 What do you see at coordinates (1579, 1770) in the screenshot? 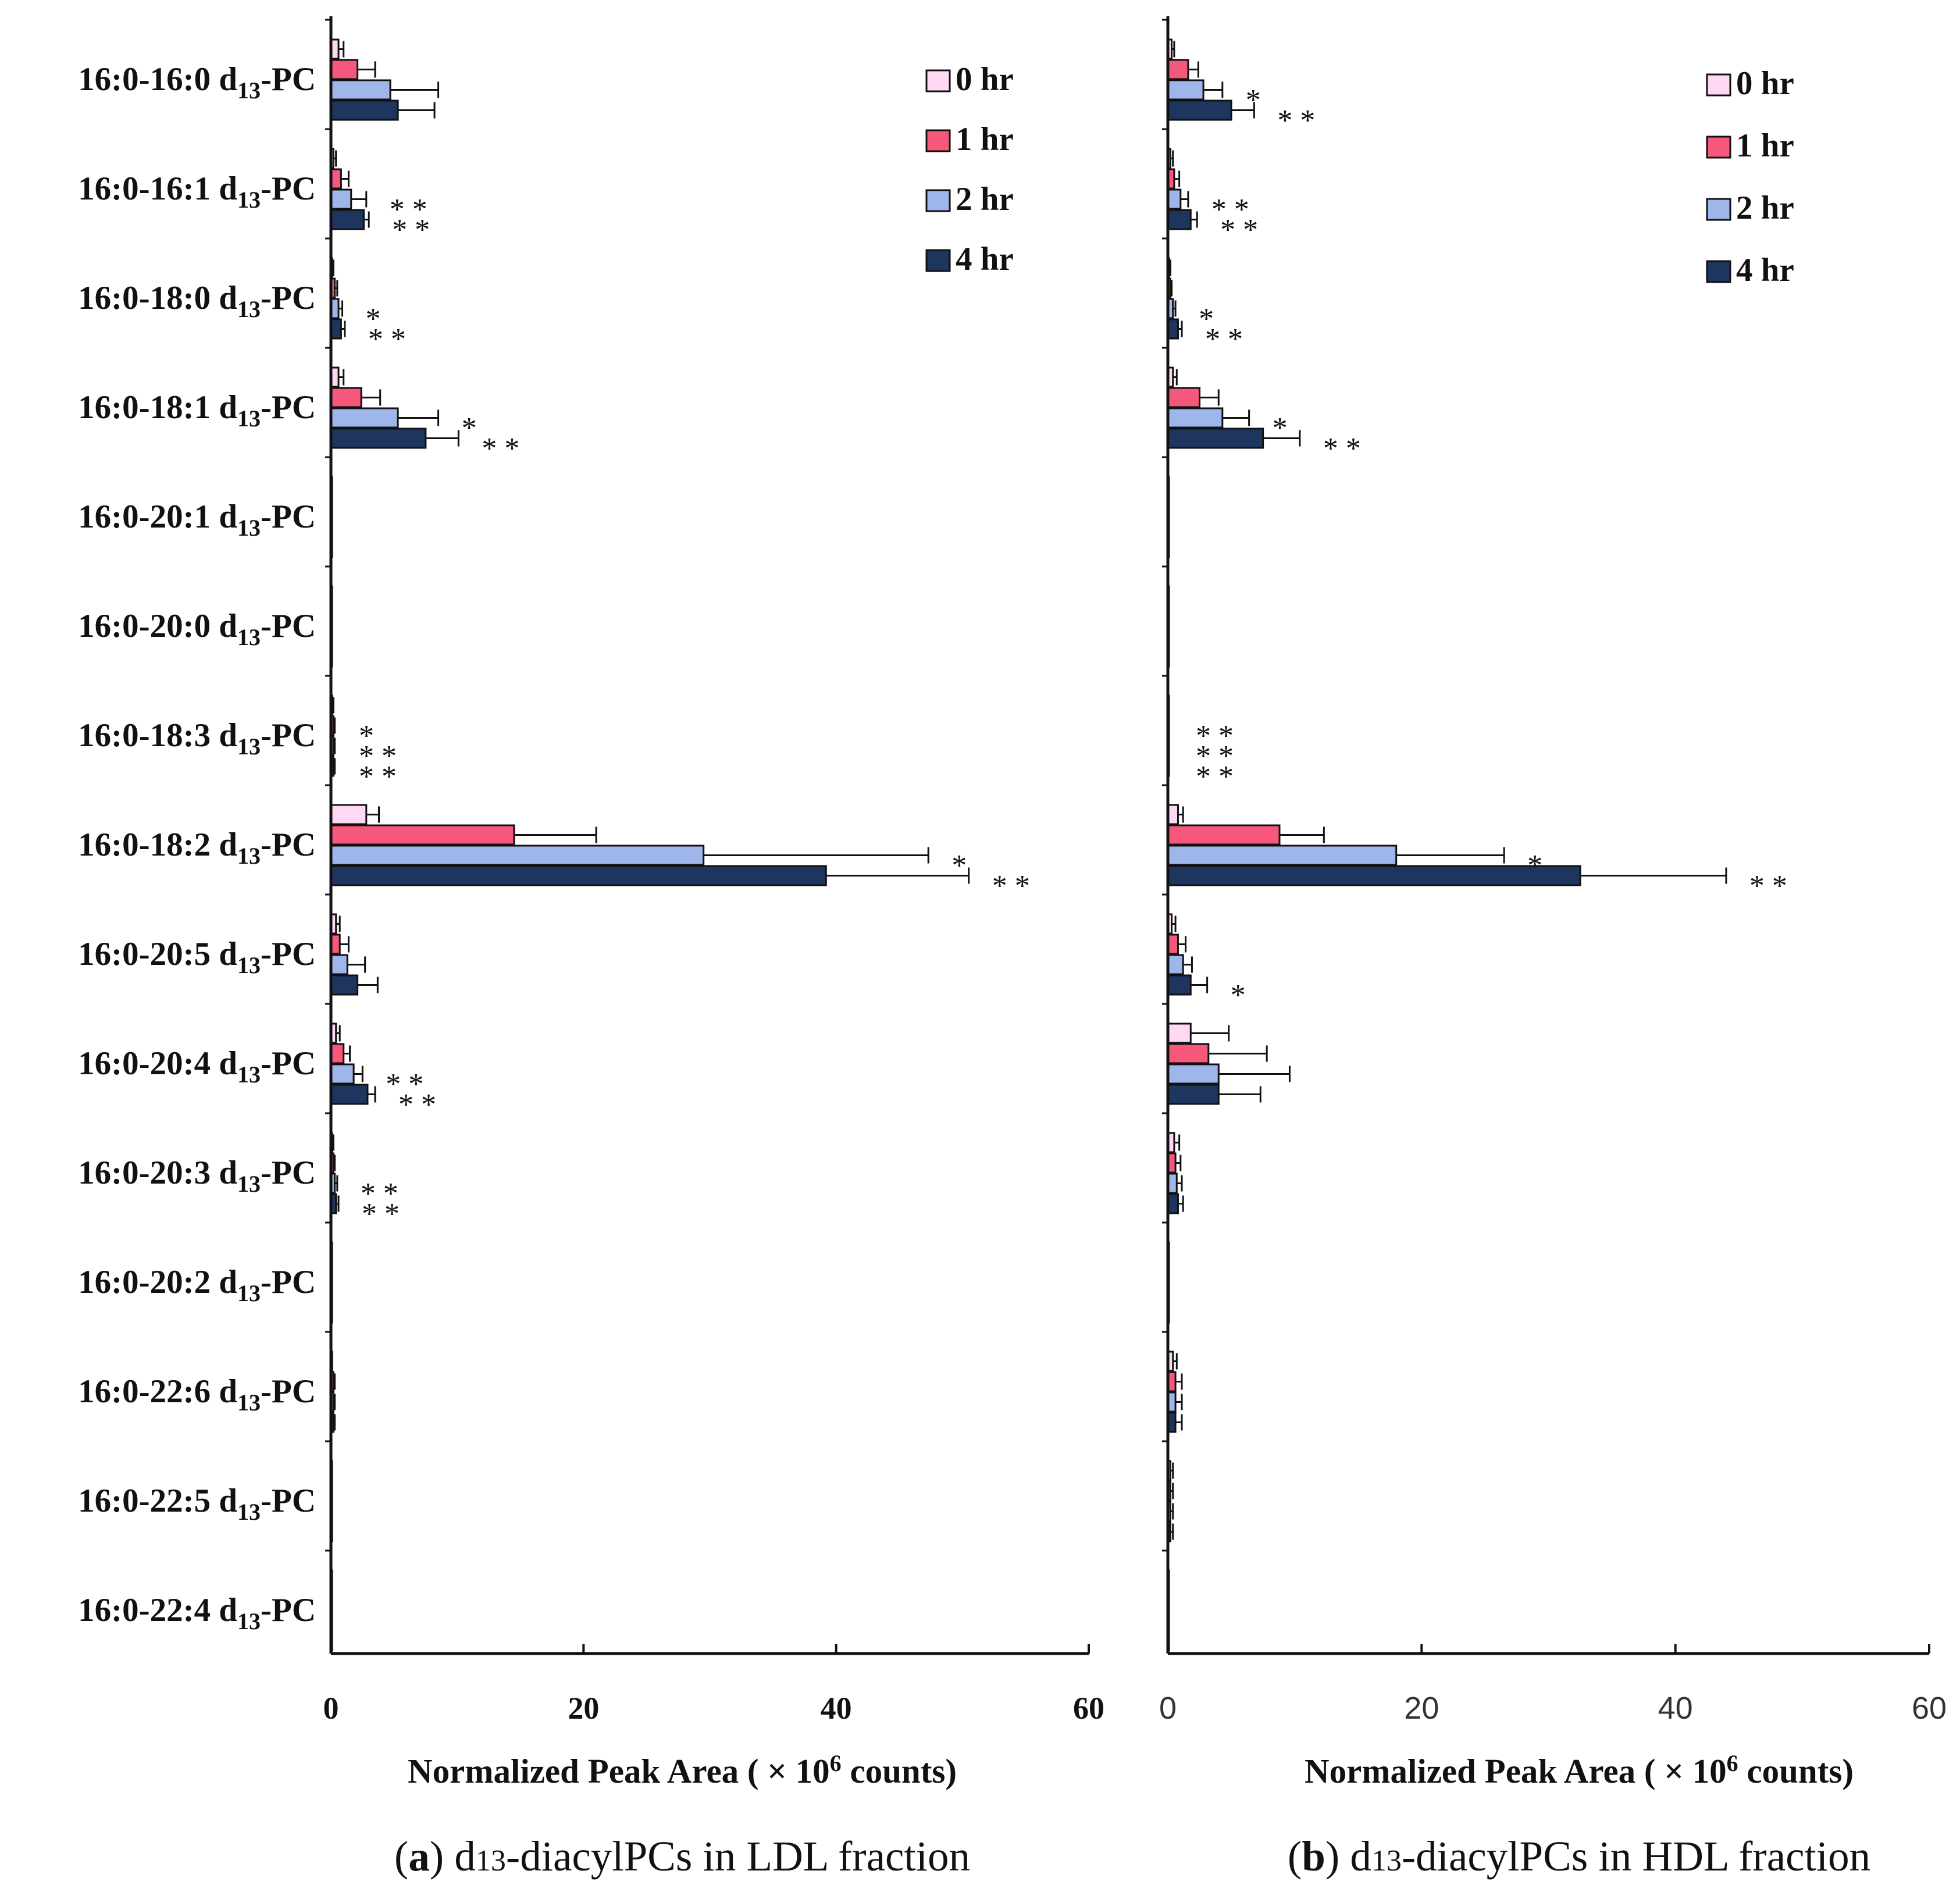
I see `x-axis-label: Normalized Peak Area ( × 106 counts)` at bounding box center [1579, 1770].